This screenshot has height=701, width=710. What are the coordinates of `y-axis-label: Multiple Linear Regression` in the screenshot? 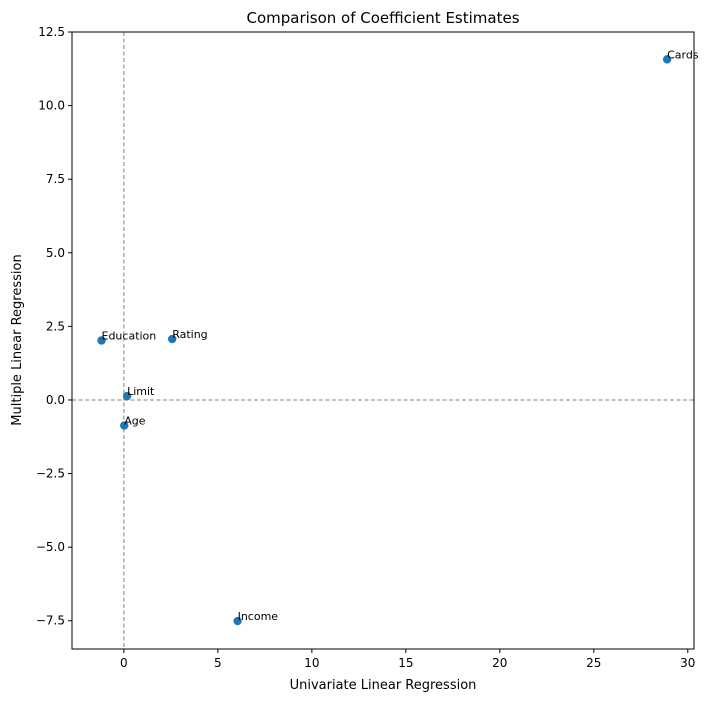 It's located at (17, 339).